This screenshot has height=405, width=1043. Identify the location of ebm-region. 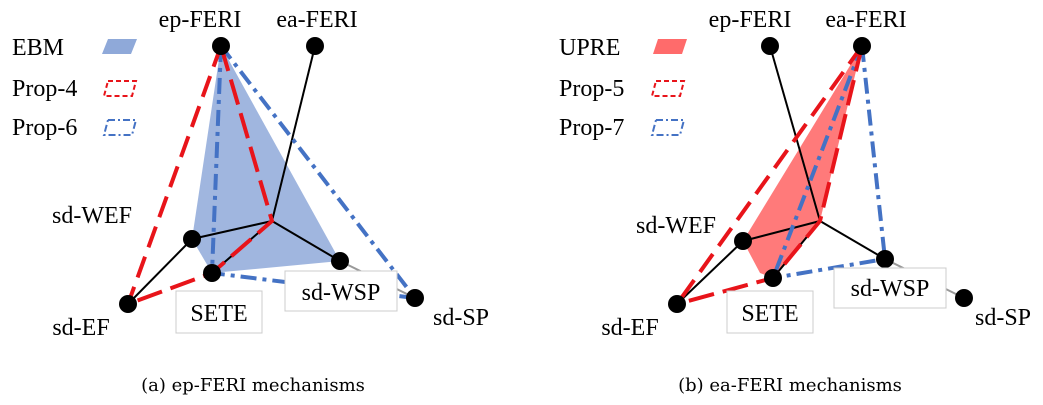
(266, 159).